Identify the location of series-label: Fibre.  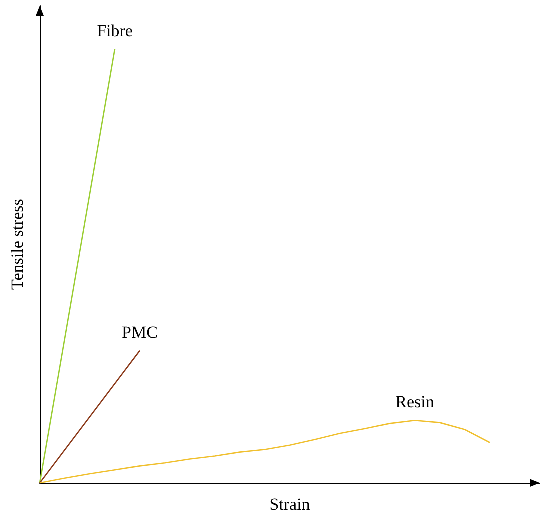
(115, 30).